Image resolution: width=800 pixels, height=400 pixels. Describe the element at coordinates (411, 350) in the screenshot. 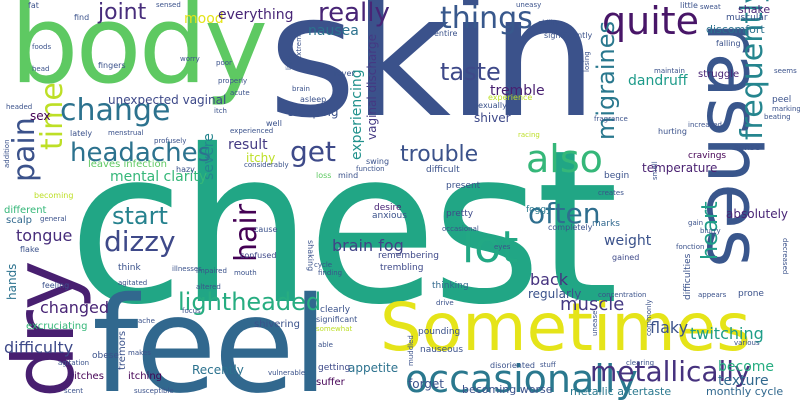

I see `word-muddled: muddled` at that location.